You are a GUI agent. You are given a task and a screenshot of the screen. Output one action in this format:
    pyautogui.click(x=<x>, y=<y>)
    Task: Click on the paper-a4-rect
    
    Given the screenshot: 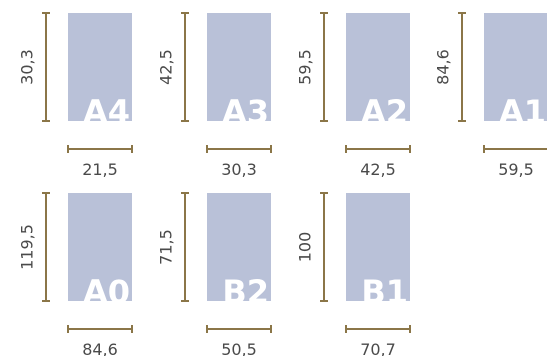 What is the action you would take?
    pyautogui.click(x=100, y=67)
    